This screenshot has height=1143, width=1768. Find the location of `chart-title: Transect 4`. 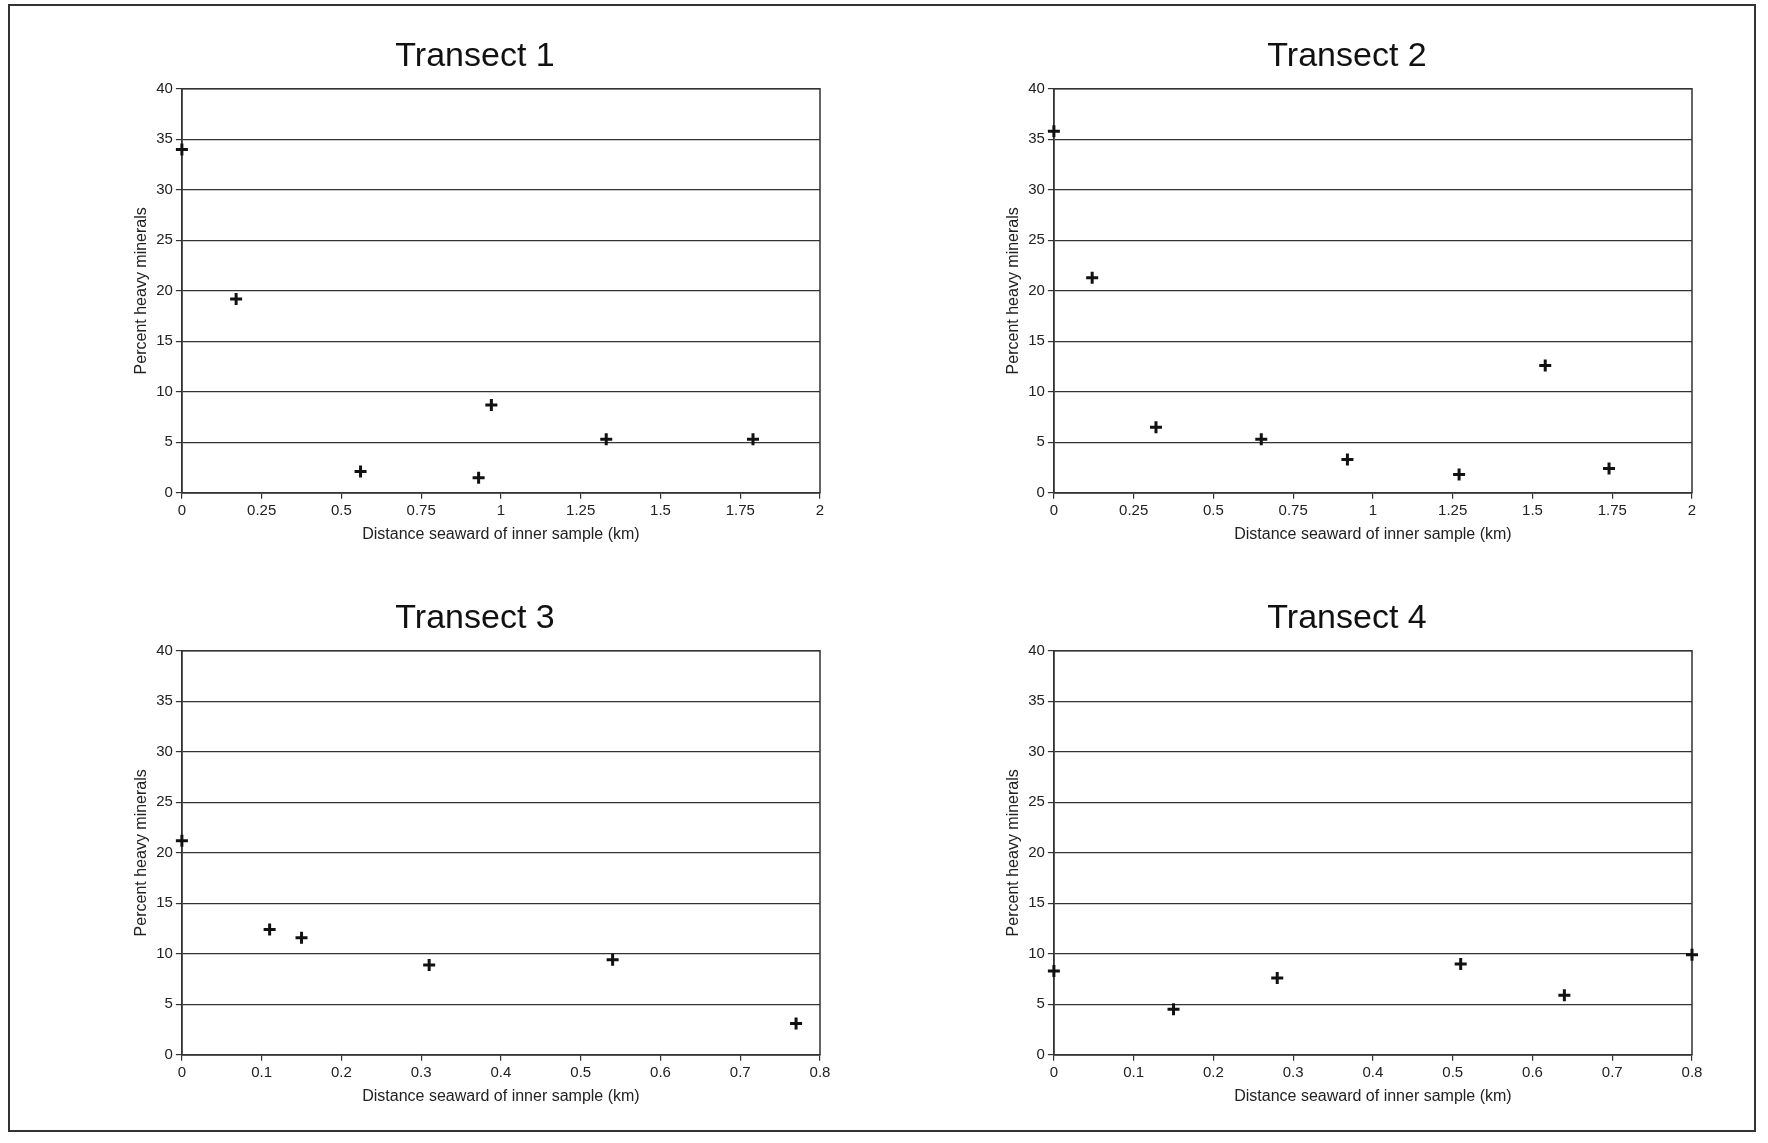

chart-title: Transect 4 is located at coordinates (1347, 615).